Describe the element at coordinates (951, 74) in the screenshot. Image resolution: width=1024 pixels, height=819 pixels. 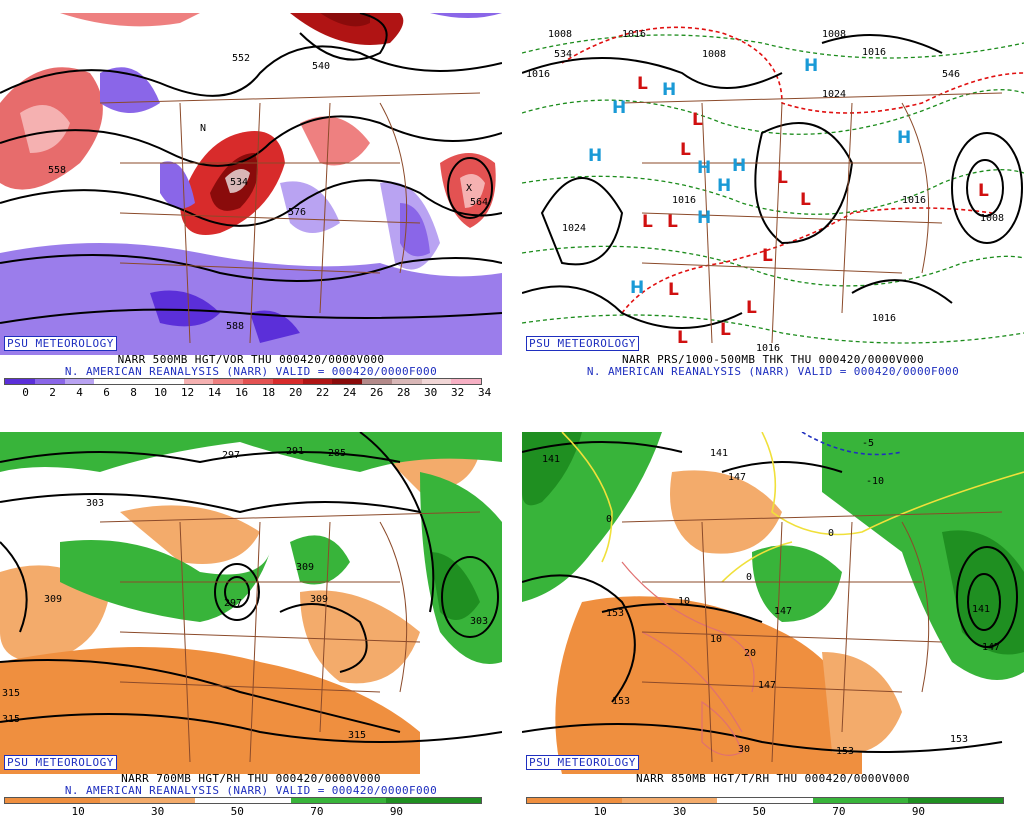
I see `thickness-label: 546` at that location.